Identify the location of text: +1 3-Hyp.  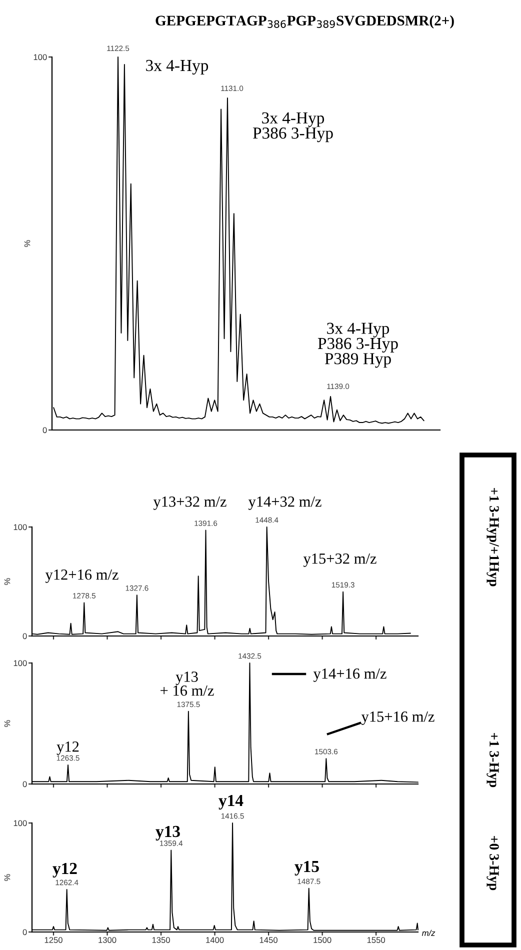
(492, 760).